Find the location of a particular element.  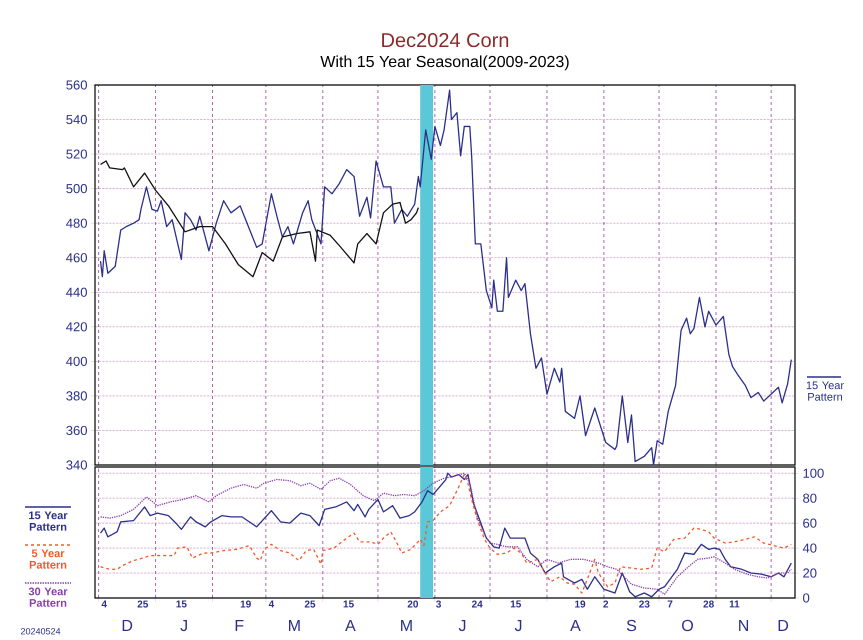

y-tick-label: 420 is located at coordinates (76, 327).